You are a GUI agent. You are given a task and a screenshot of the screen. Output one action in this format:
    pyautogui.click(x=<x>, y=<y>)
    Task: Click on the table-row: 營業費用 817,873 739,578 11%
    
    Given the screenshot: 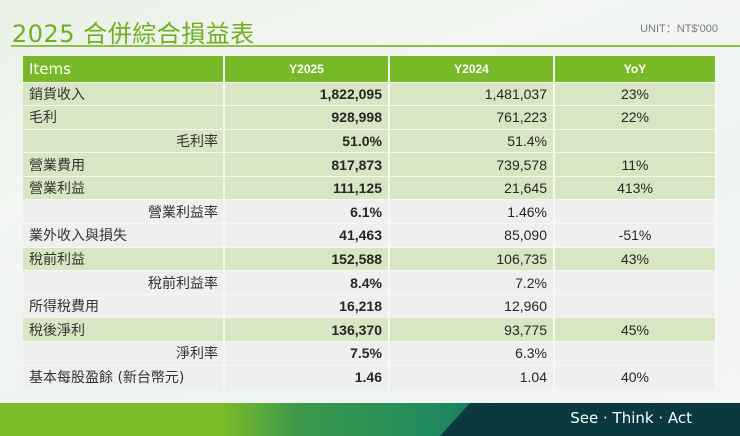 What is the action you would take?
    pyautogui.click(x=370, y=164)
    